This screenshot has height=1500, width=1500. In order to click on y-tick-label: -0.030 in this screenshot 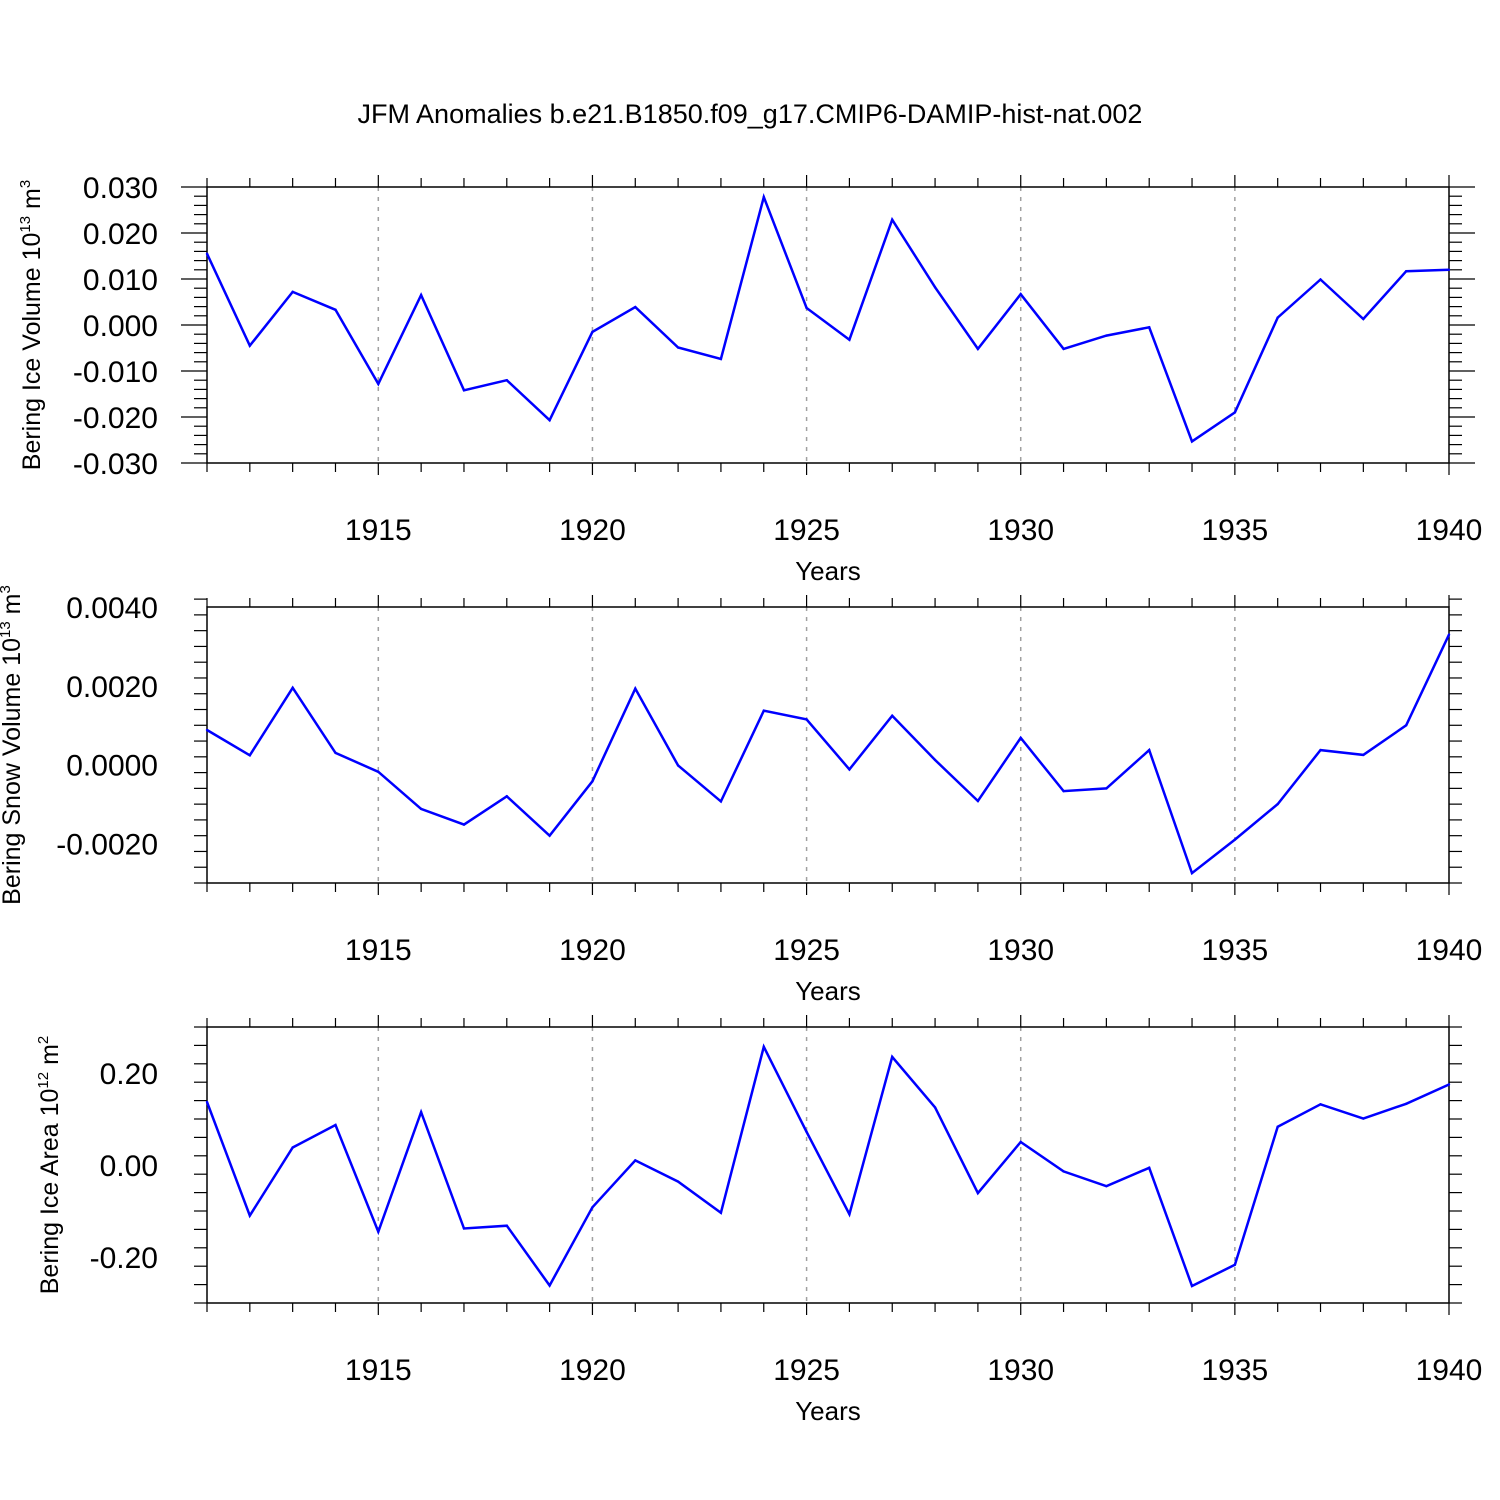, I will do `click(115, 464)`.